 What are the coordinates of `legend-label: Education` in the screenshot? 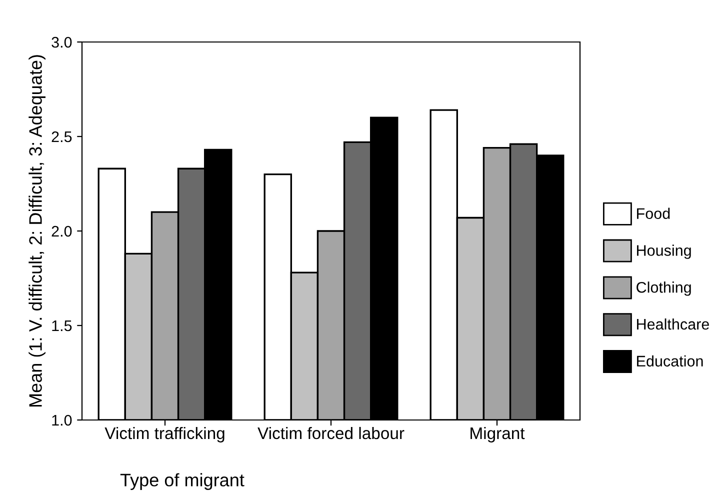 It's located at (670, 361).